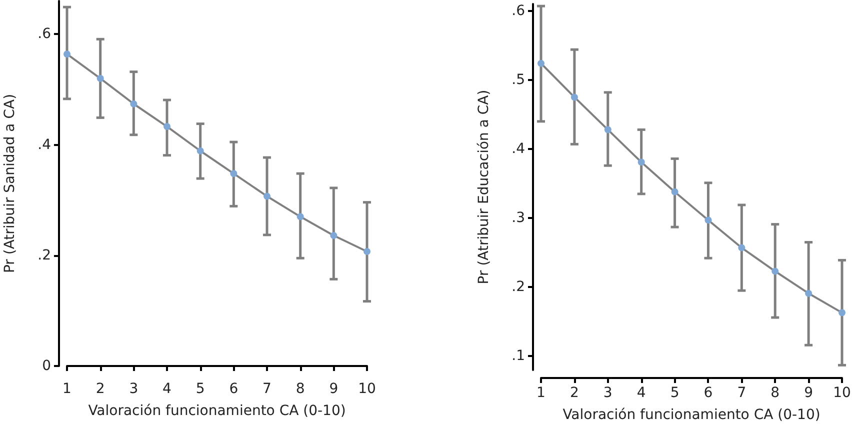 The width and height of the screenshot is (857, 432). Describe the element at coordinates (518, 80) in the screenshot. I see `y-tick-label: .5` at that location.